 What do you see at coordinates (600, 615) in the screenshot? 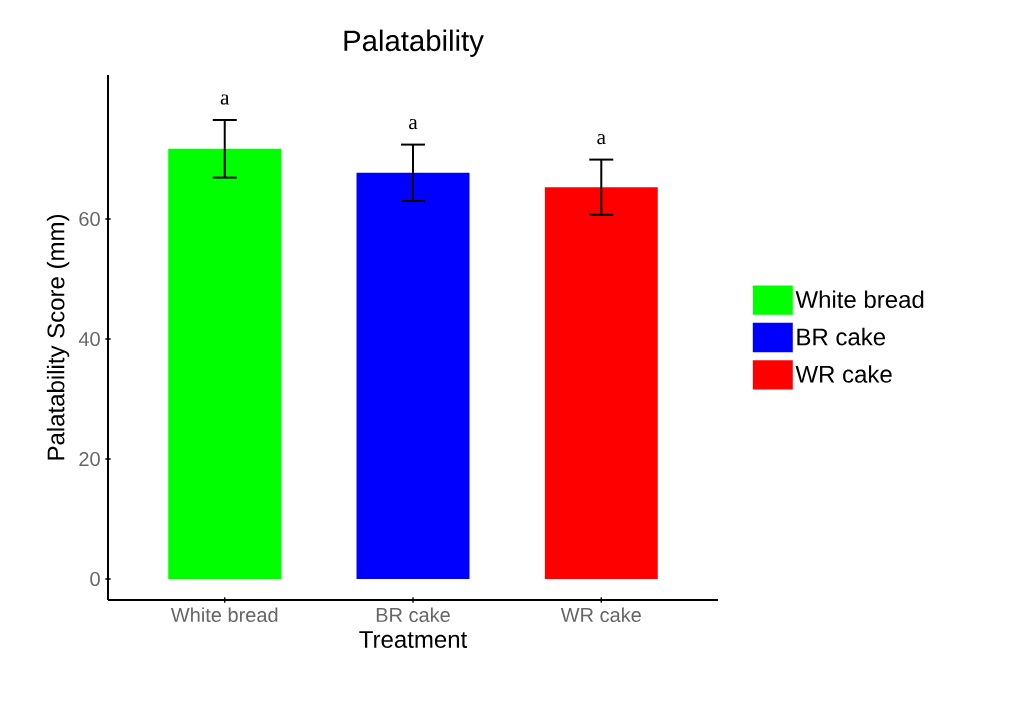
I see `x-tick-label: WR cake` at bounding box center [600, 615].